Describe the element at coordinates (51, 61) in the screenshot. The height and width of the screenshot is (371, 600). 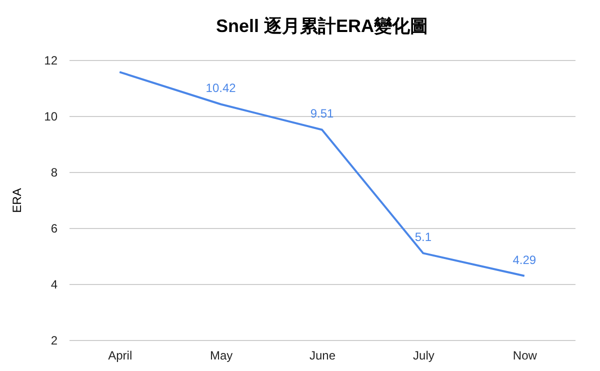
I see `y-tick-label: 12` at that location.